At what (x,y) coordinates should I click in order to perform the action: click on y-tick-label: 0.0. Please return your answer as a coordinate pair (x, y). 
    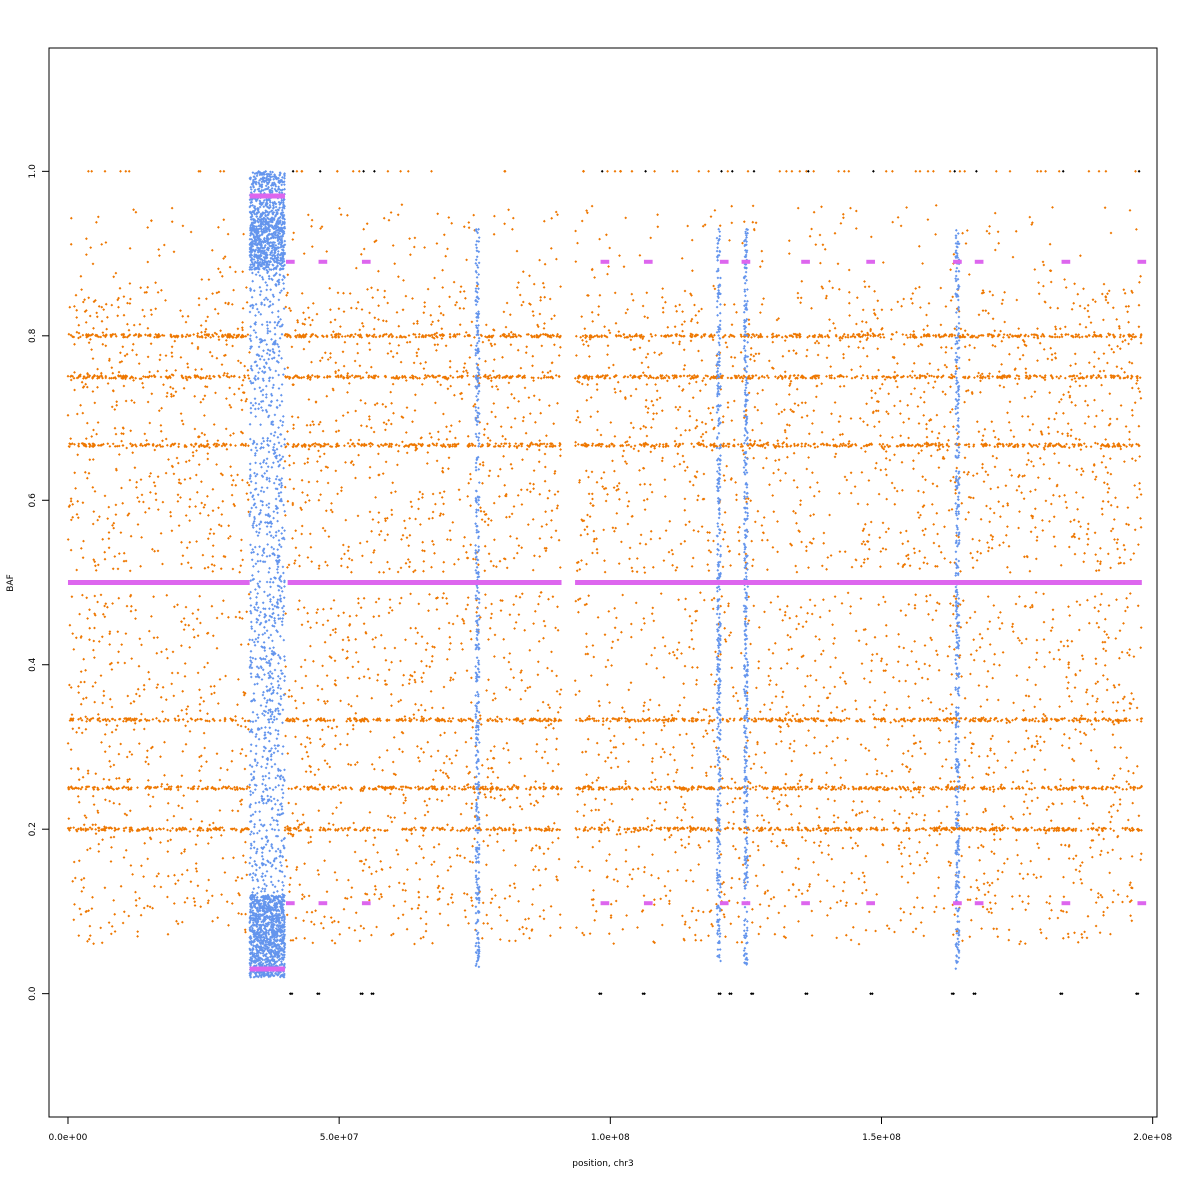
    Looking at the image, I should click on (33, 993).